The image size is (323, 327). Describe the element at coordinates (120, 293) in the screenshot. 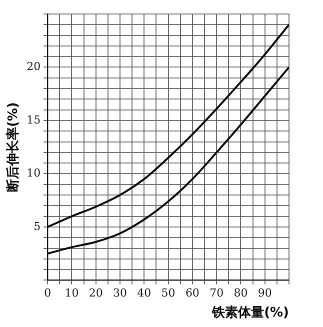

I see `x-tick-label: 30` at that location.